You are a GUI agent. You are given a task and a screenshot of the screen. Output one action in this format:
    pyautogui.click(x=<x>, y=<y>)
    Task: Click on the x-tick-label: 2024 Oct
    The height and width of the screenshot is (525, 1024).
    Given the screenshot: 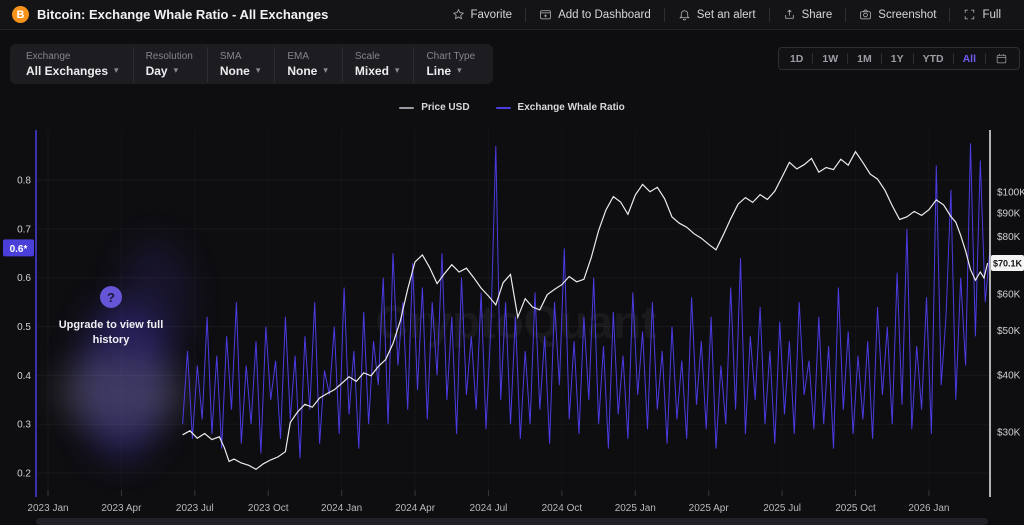 What is the action you would take?
    pyautogui.click(x=562, y=508)
    